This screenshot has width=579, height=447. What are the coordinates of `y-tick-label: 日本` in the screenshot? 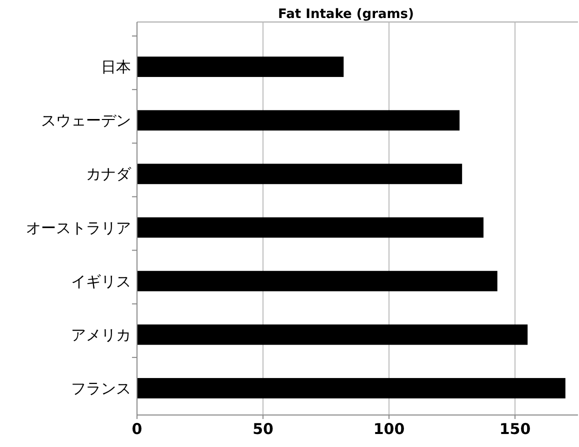 It's located at (116, 67).